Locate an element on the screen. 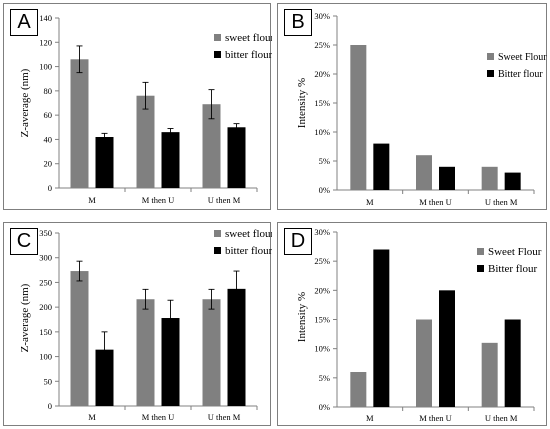  y-tick-label: 80 is located at coordinates (48, 91).